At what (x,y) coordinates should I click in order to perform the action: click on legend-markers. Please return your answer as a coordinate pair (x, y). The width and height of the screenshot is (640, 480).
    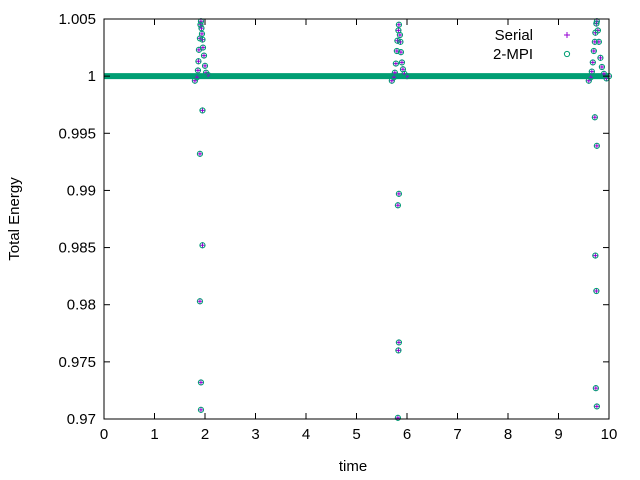
    Looking at the image, I should click on (567, 45).